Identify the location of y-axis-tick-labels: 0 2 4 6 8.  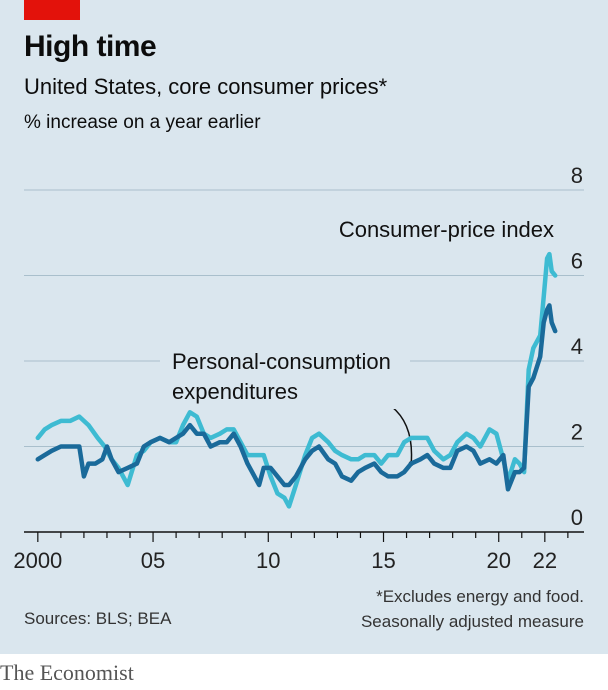
(577, 346).